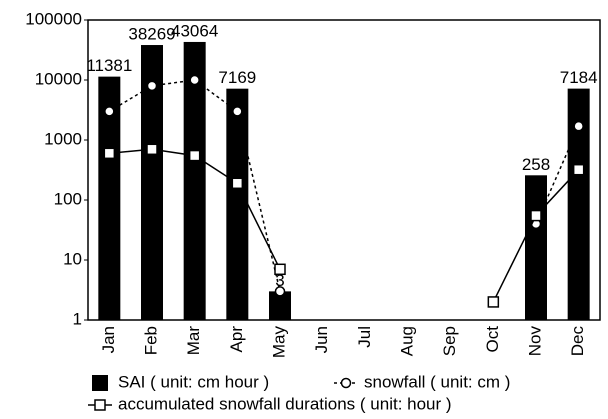 The image size is (608, 419). I want to click on y-tick-label: 10000, so click(58, 78).